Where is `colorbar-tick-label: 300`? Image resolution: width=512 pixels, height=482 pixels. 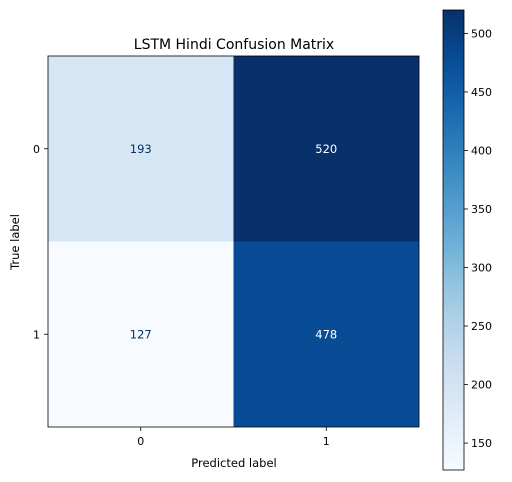
colorbar-tick-label: 300 is located at coordinates (481, 268).